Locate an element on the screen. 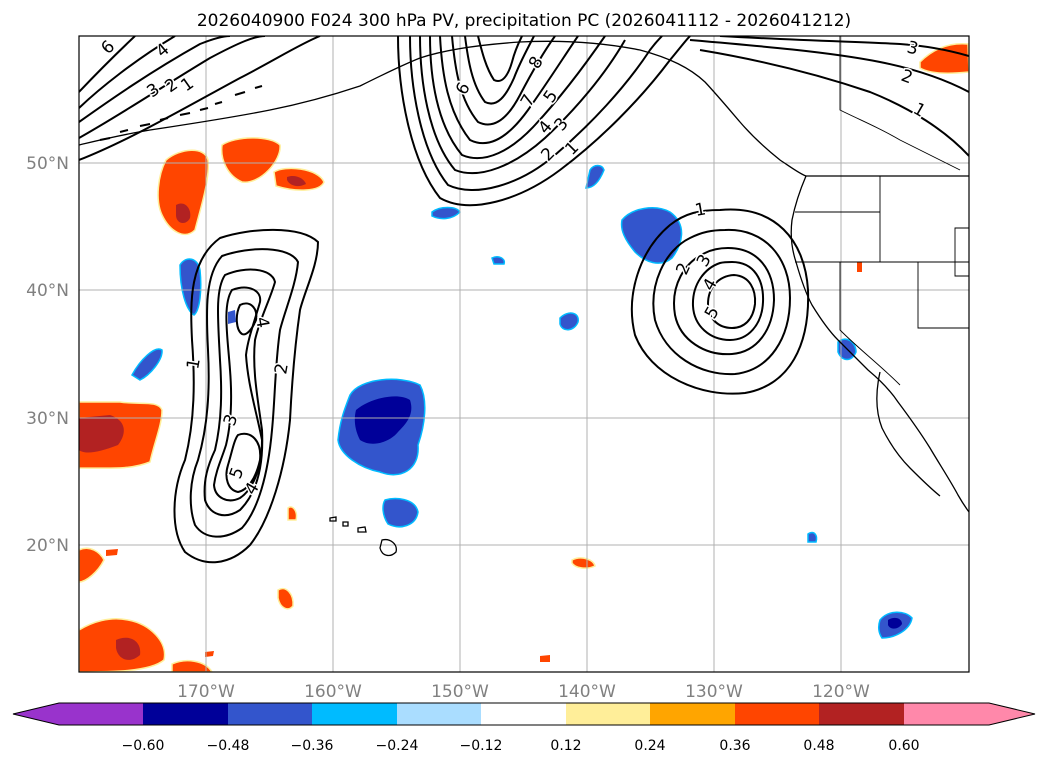  contour-group-nw is located at coordinates (200, 98).